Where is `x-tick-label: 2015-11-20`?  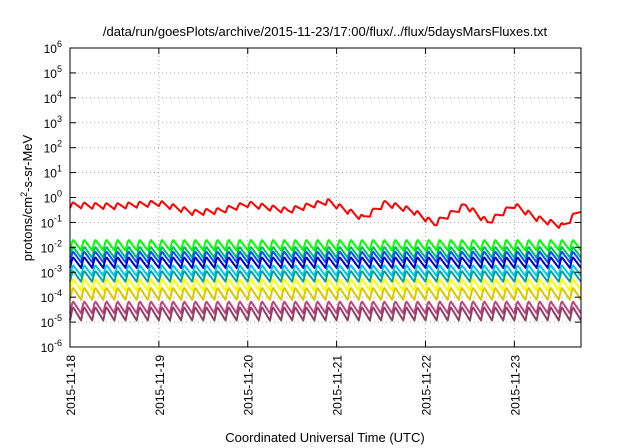
x-tick-label: 2015-11-20 is located at coordinates (249, 385).